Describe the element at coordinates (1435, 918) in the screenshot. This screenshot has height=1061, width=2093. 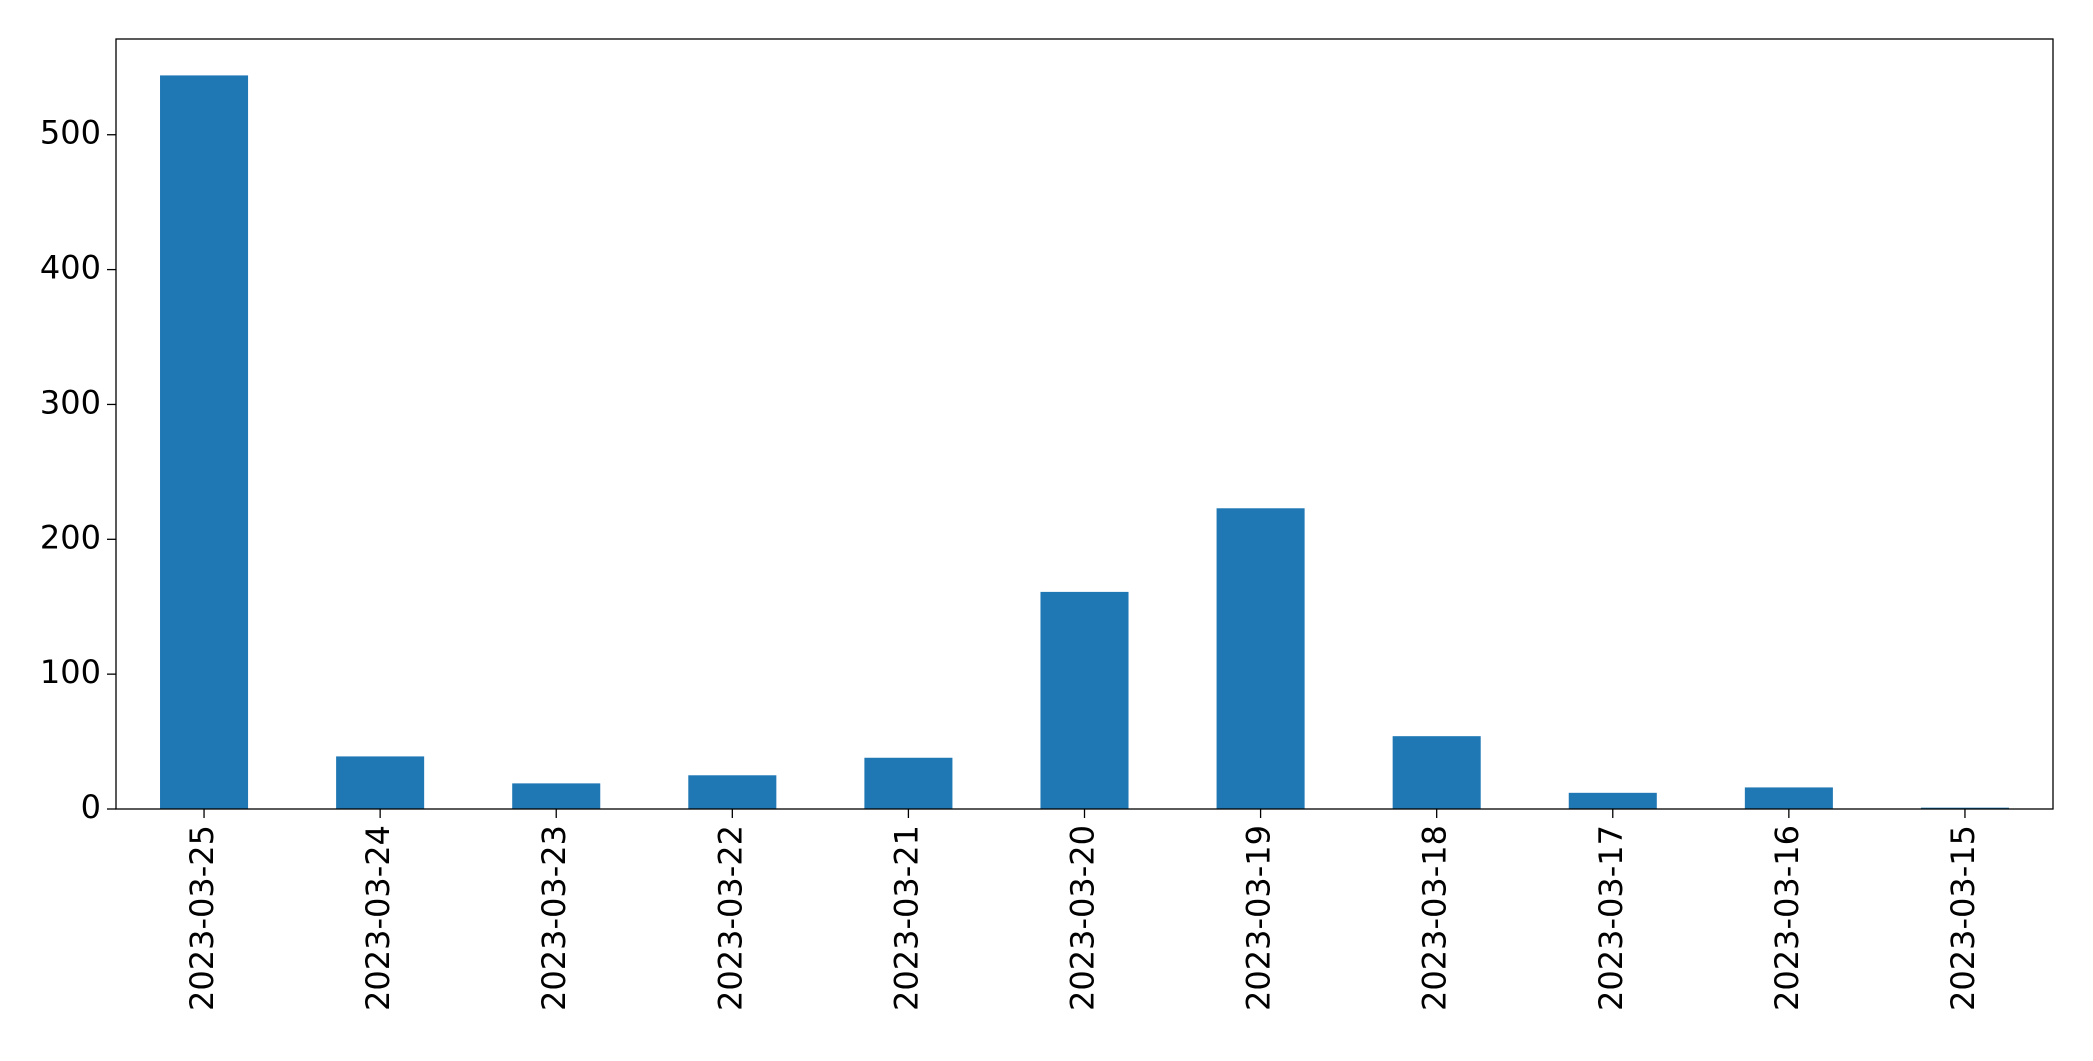
I see `x-tick-label: 2023-03-18` at that location.